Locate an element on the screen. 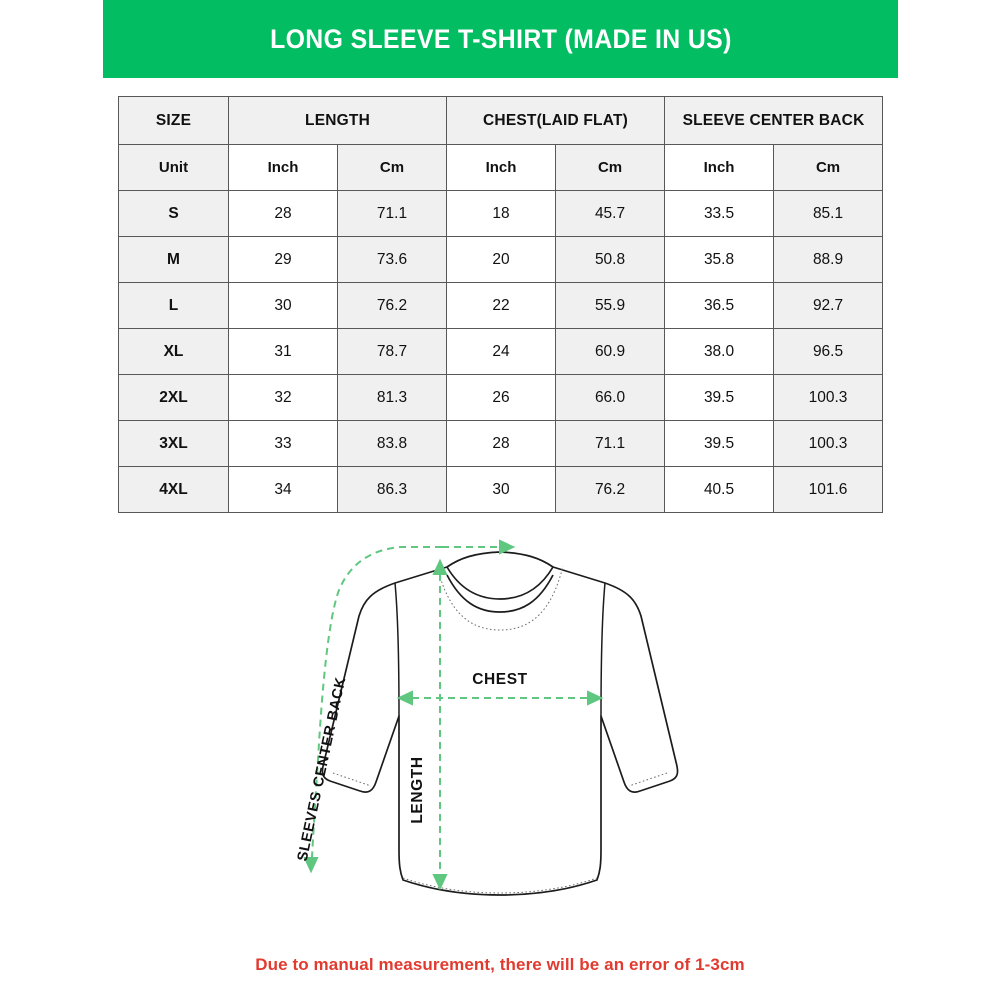 This screenshot has width=1000, height=1000. table-row: XL 31 78.7 24 60.9 38.0 96.5 is located at coordinates (501, 351).